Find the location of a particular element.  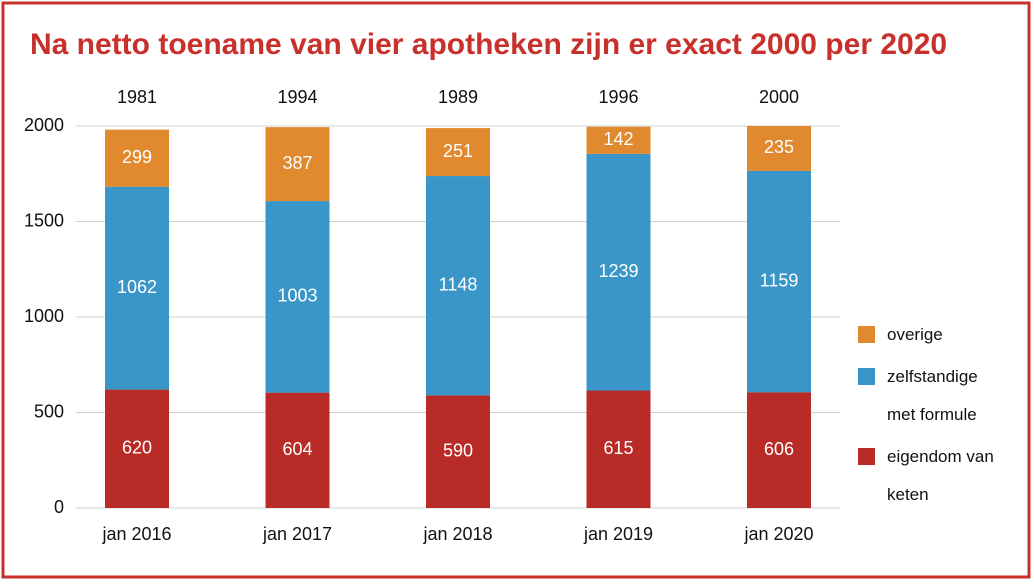

data-label: 604 is located at coordinates (297, 449).